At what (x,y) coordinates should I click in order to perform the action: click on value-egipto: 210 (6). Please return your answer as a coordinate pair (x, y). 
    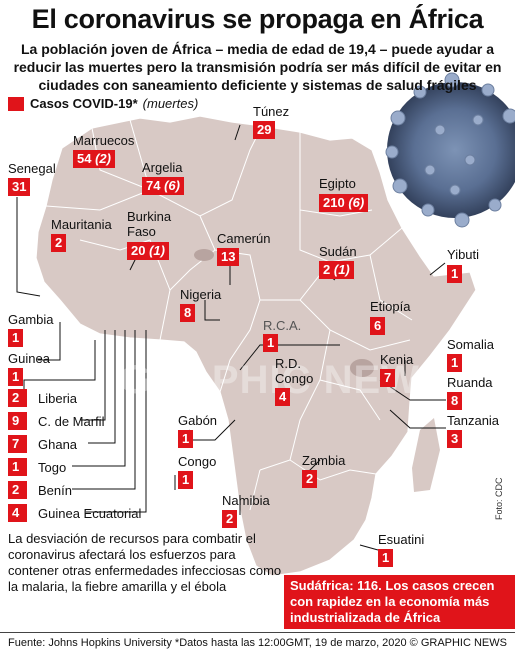
    Looking at the image, I should click on (344, 203).